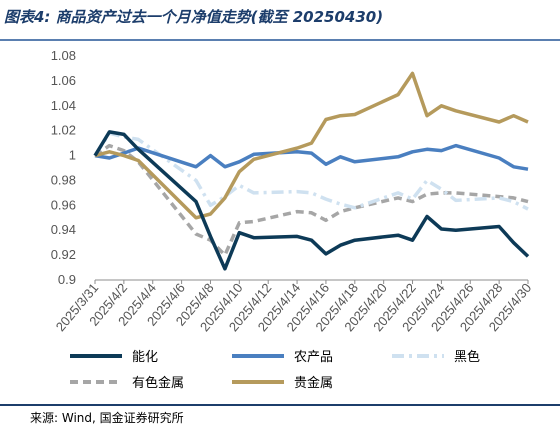  I want to click on chart-title: 图表4: 商品资产过去一个月净值走势(截至 20250430), so click(194, 17).